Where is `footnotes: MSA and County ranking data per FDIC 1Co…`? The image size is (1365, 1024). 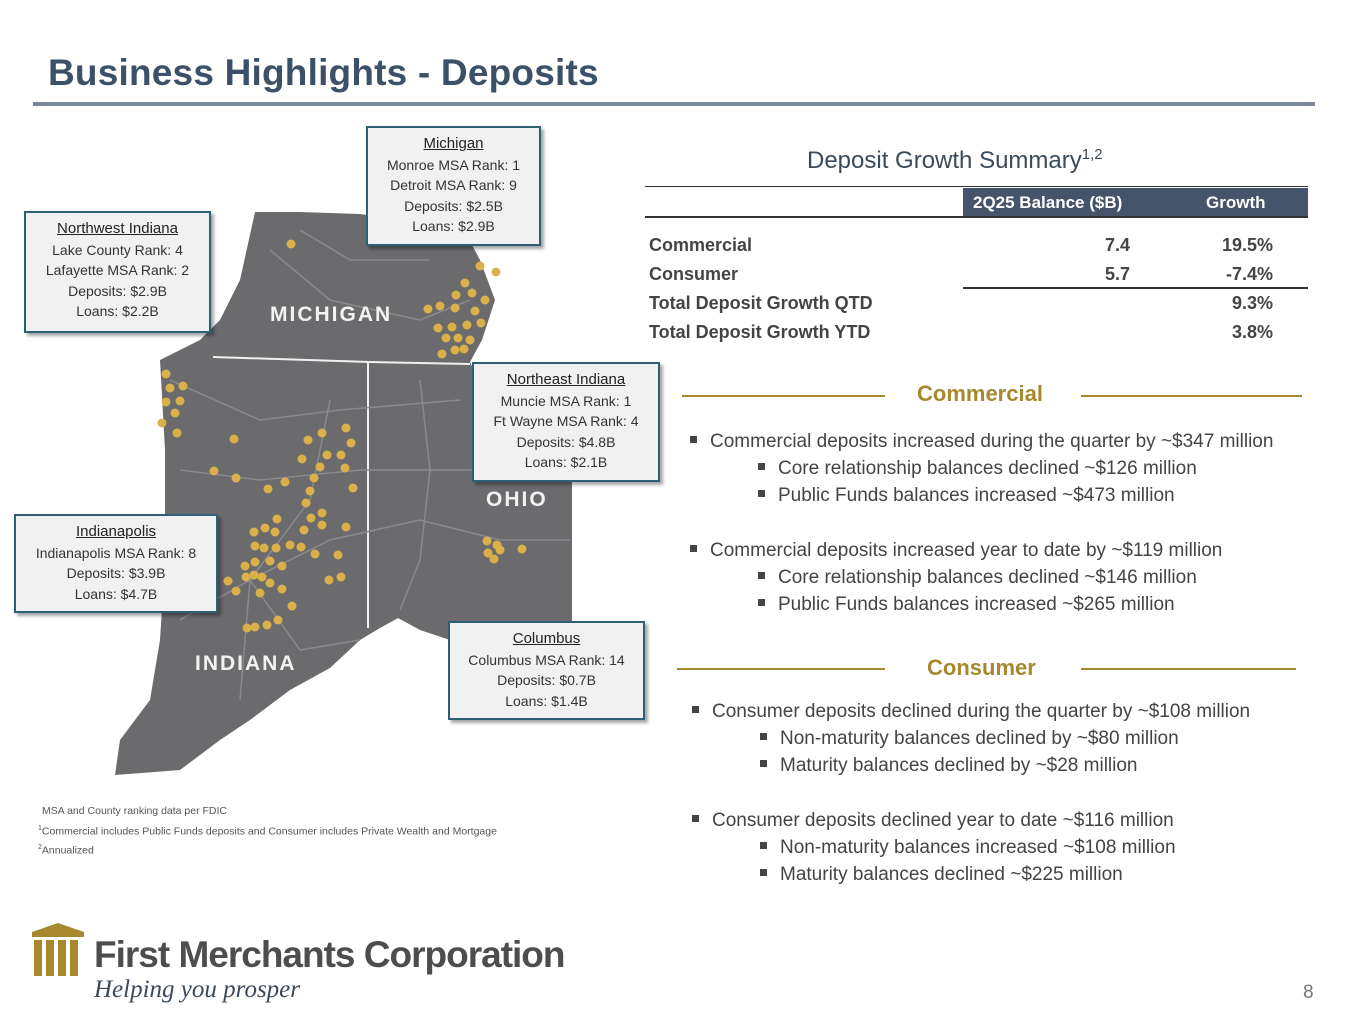 footnotes: MSA and County ranking data per FDIC 1Co… is located at coordinates (267, 831).